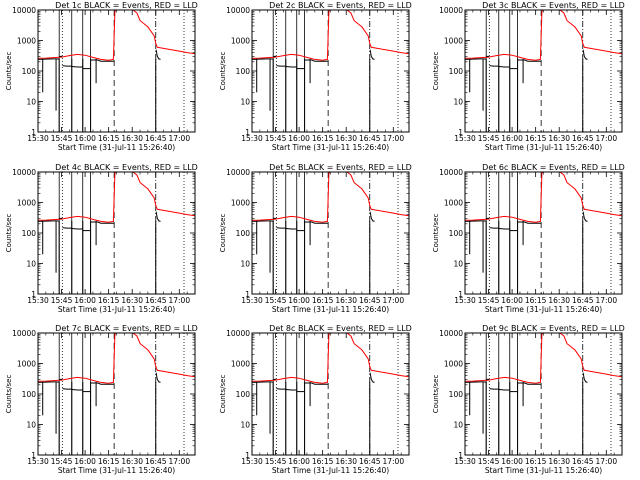 The height and width of the screenshot is (480, 640). What do you see at coordinates (126, 167) in the screenshot?
I see `panel-title: Det 4c BLACK = Events, RED = LLD` at bounding box center [126, 167].